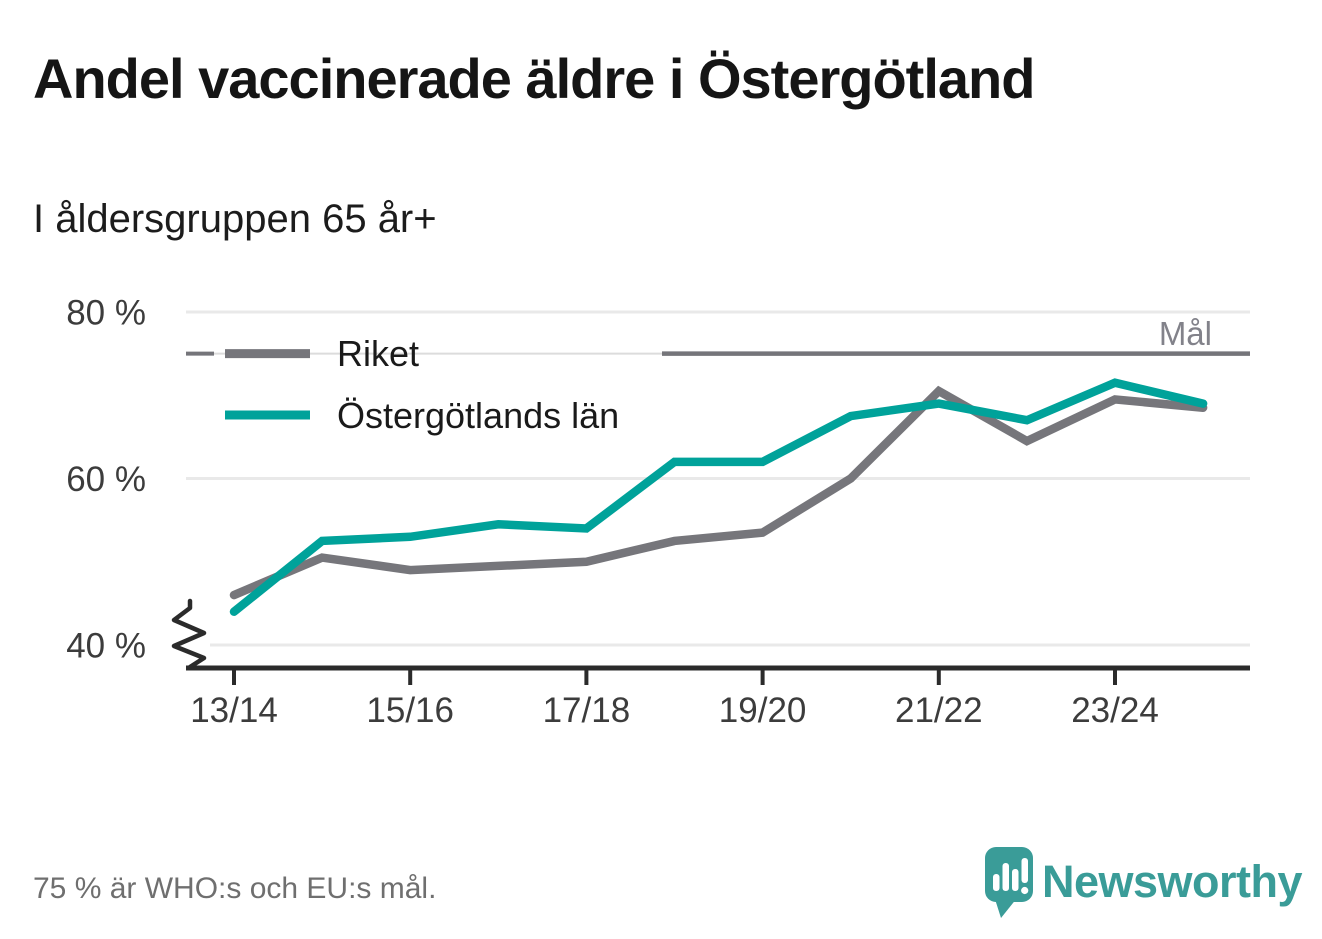 The image size is (1322, 939). I want to click on brand-logo: Newsworthy, so click(1151, 883).